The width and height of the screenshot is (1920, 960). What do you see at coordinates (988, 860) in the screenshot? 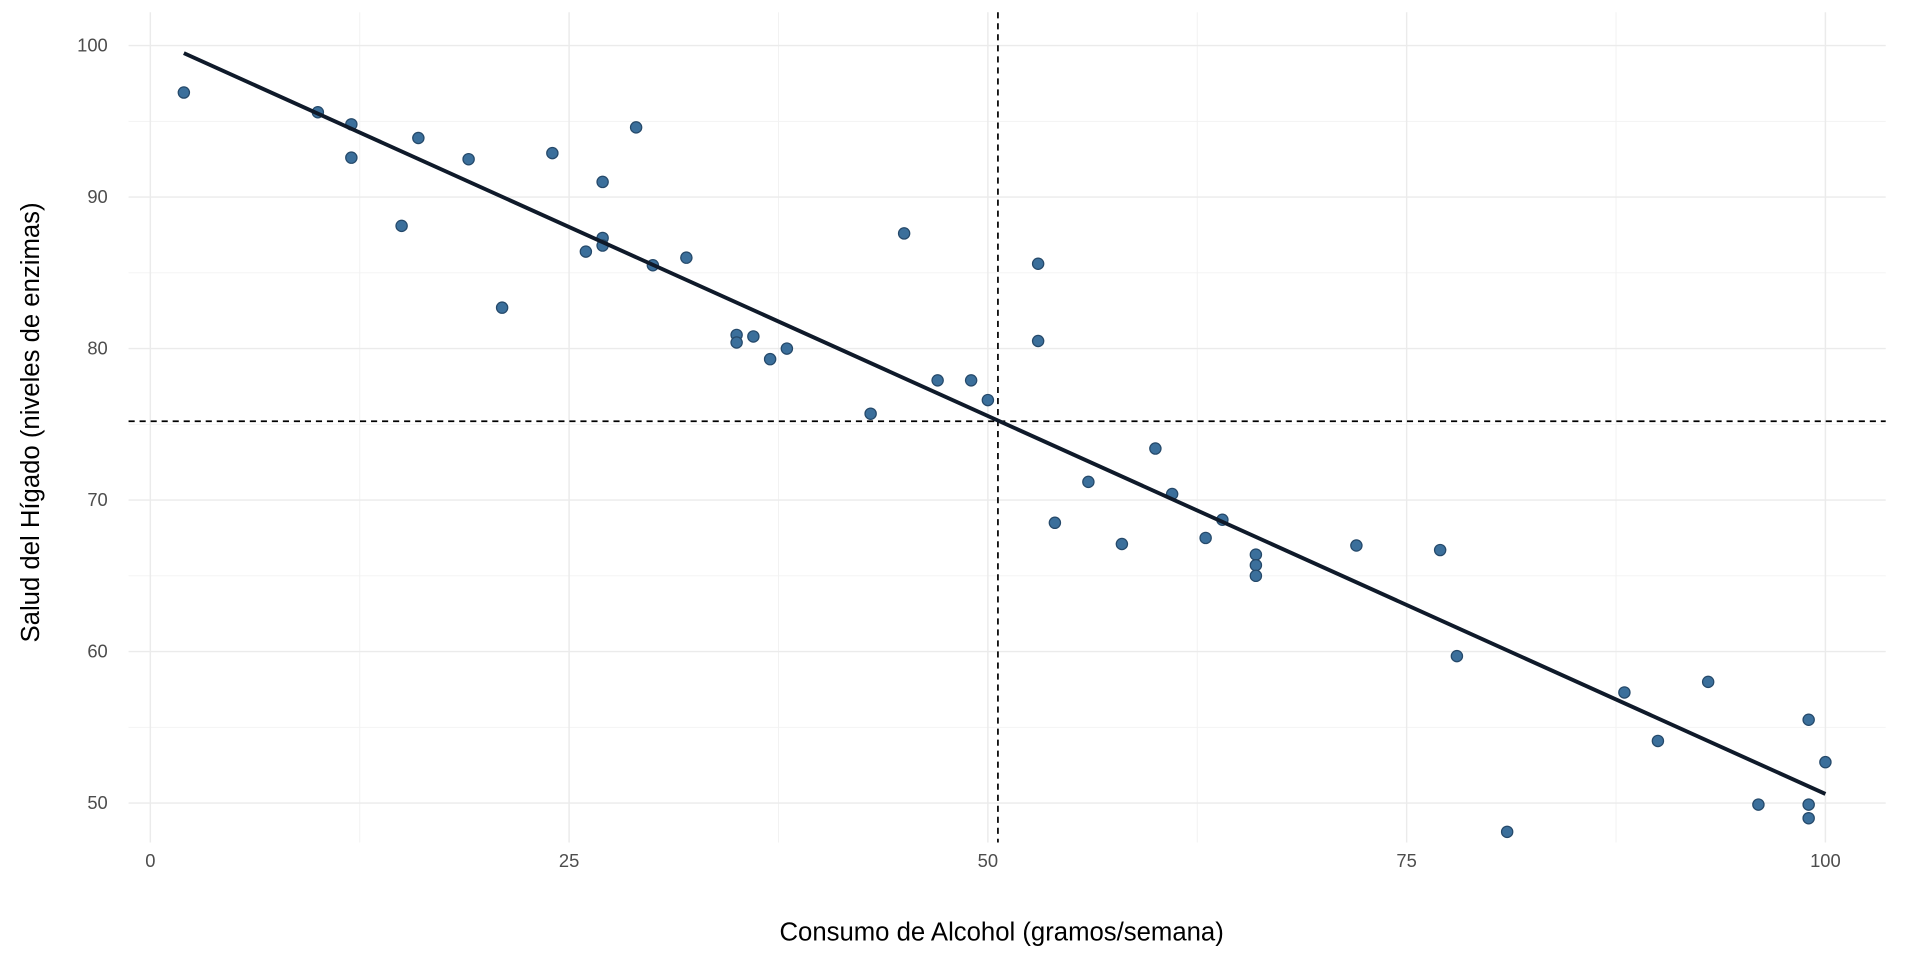
I see `x-tick-label: 50` at bounding box center [988, 860].